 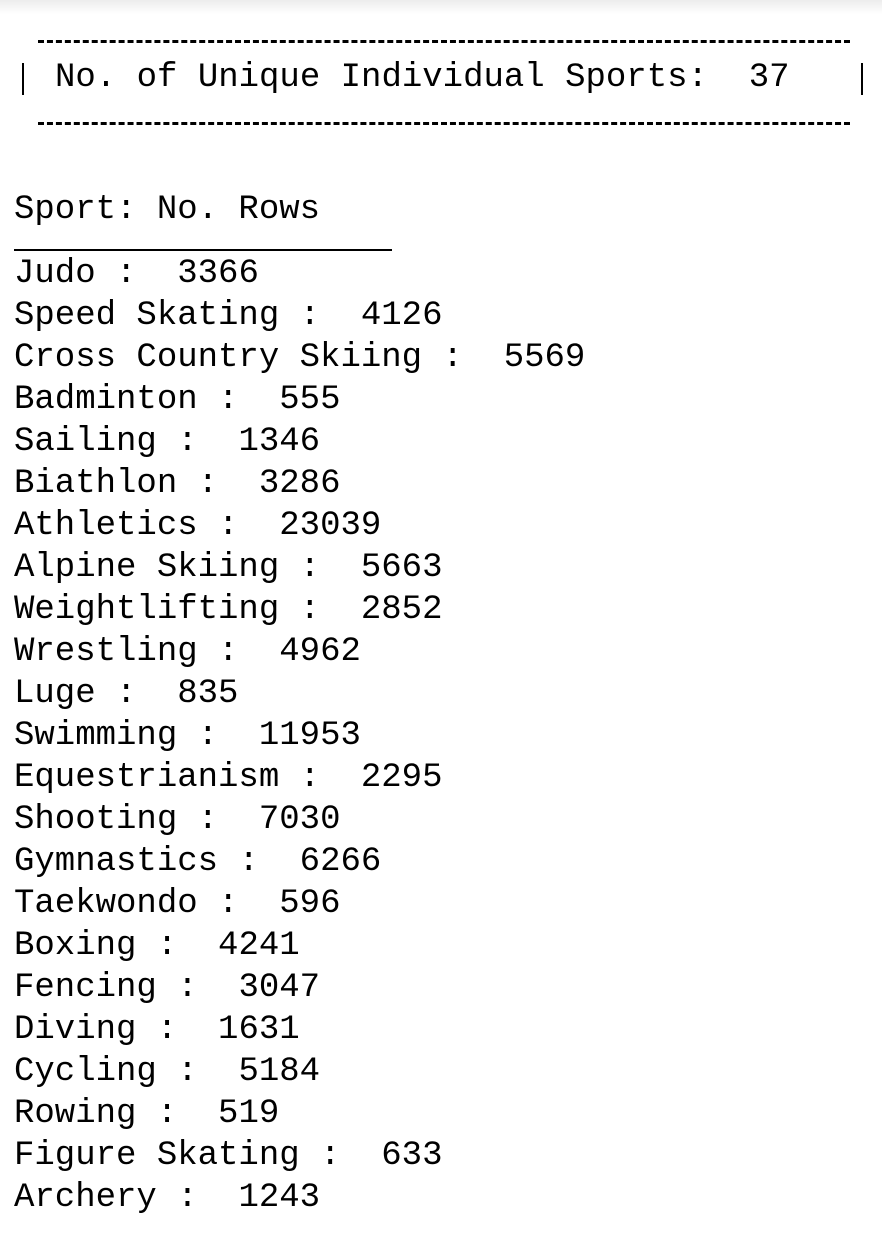 I want to click on list-item: Biathlon : 3286, so click(x=177, y=484).